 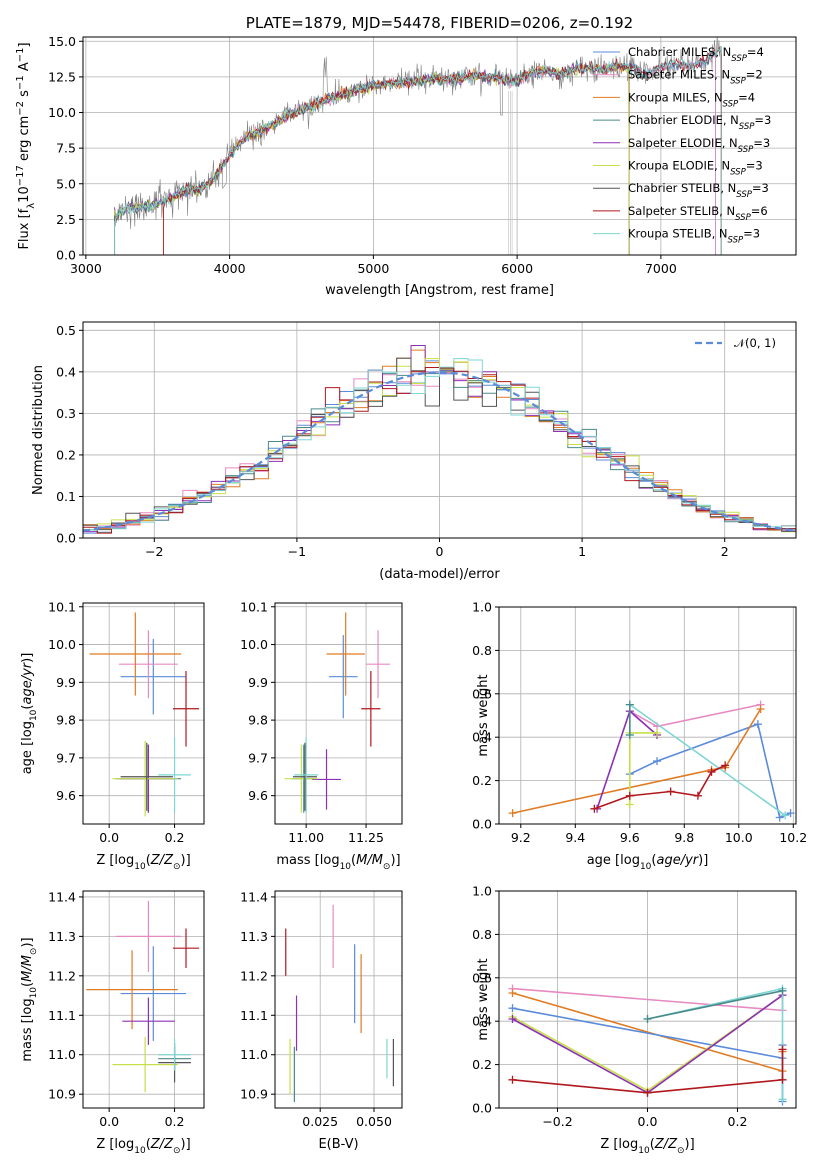 I want to click on x-tick-label: 11.00, so click(x=306, y=837).